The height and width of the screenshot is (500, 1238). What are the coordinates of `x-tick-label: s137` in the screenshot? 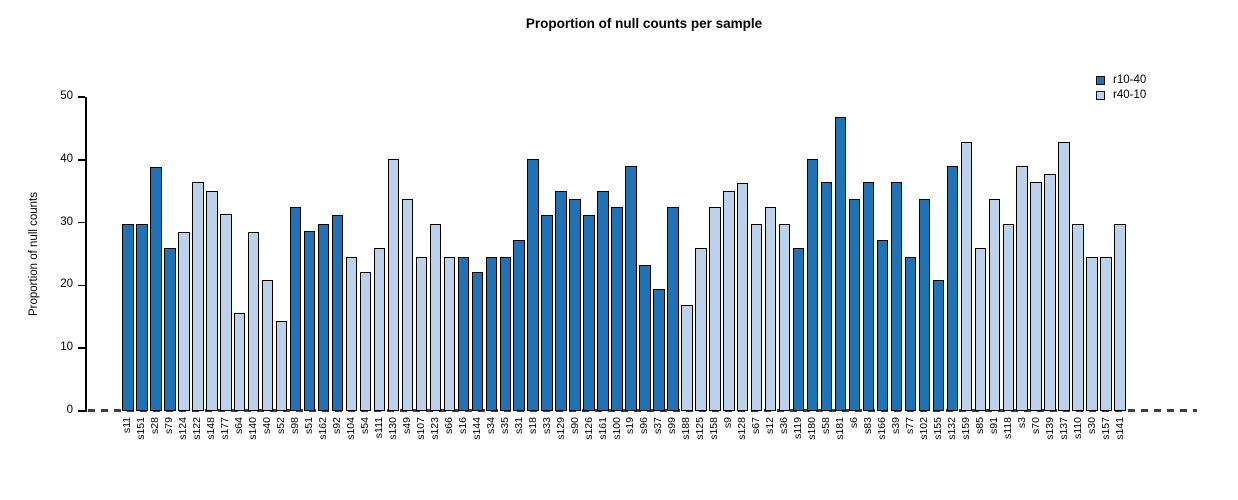 It's located at (1063, 428).